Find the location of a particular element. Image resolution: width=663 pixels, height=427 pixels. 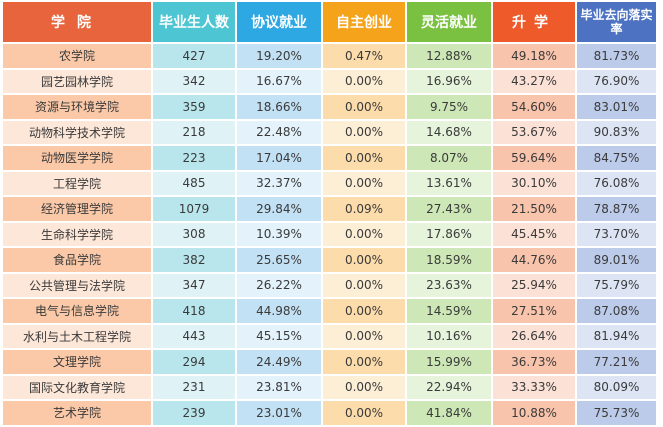

cell-contract-employment: 29.84% is located at coordinates (279, 209).